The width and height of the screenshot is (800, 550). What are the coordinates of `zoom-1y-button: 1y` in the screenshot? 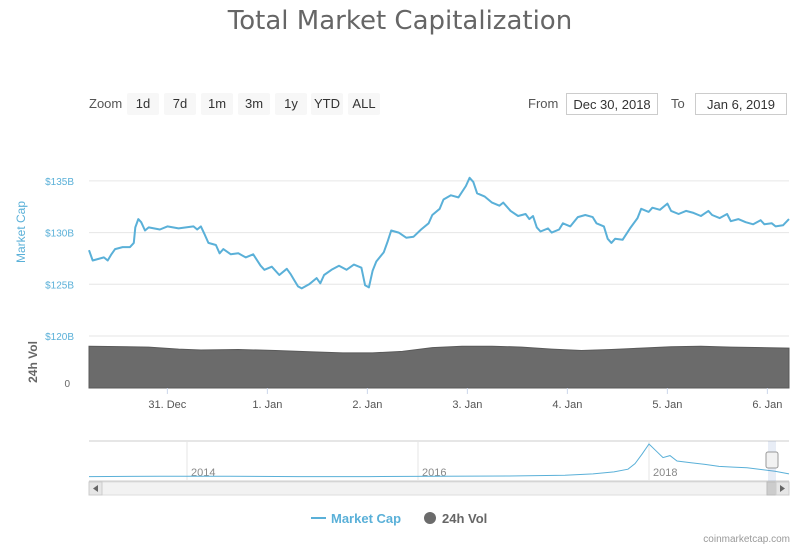 It's located at (291, 104).